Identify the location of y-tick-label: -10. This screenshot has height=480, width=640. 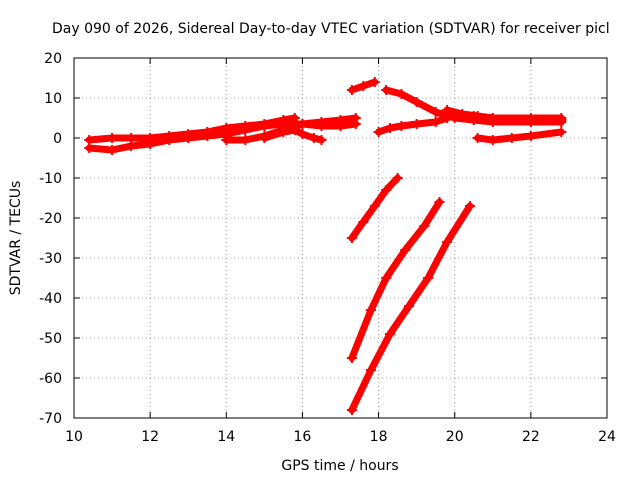
(50, 179).